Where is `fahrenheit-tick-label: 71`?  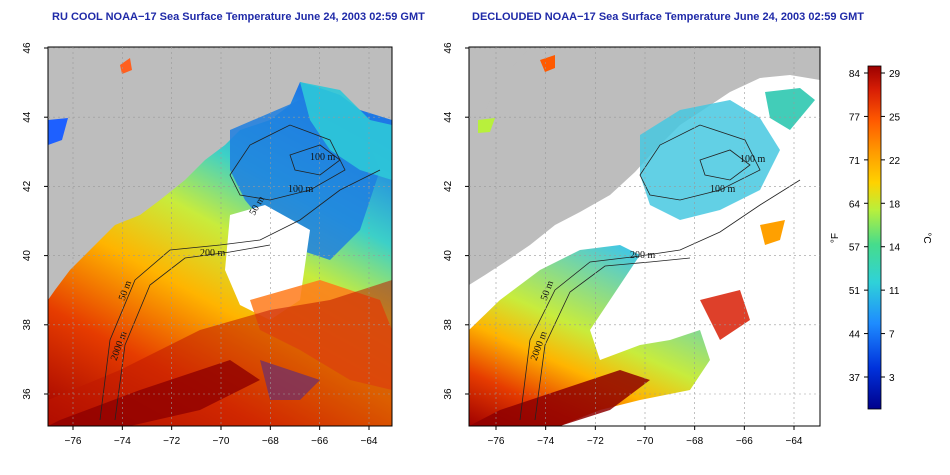 fahrenheit-tick-label: 71 is located at coordinates (855, 161).